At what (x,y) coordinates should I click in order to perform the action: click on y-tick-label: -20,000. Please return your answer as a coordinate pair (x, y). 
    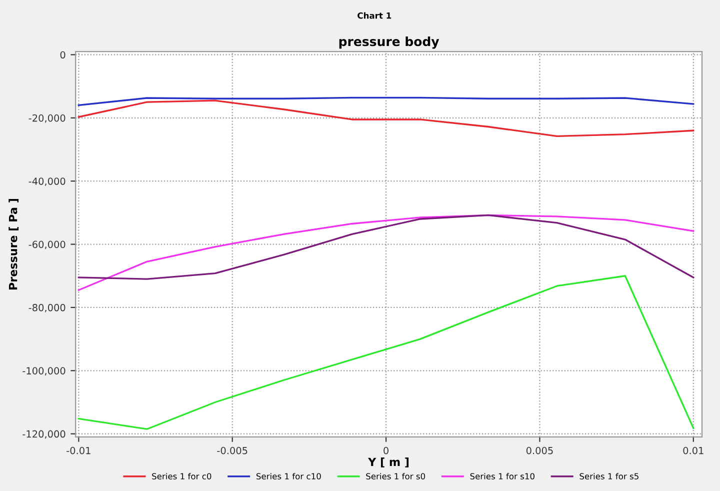
    Looking at the image, I should click on (47, 118).